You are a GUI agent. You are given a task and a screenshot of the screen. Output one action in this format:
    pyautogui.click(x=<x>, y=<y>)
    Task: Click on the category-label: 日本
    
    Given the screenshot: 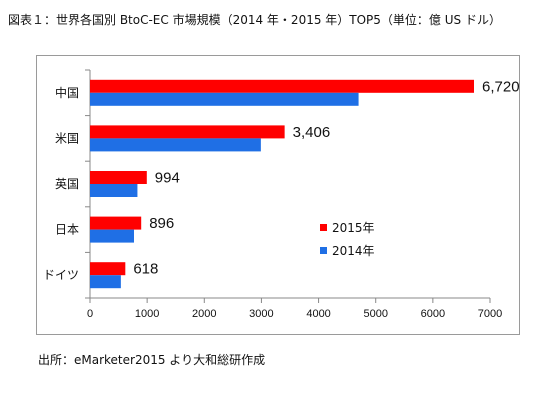 What is the action you would take?
    pyautogui.click(x=67, y=230)
    